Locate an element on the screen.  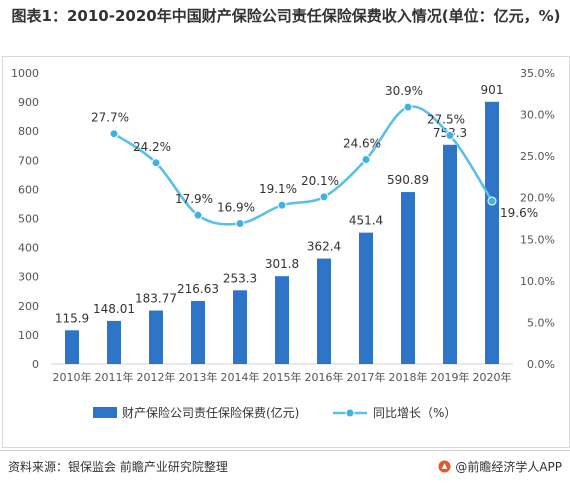
brand-label: @前瞻经济学人APP is located at coordinates (508, 466).